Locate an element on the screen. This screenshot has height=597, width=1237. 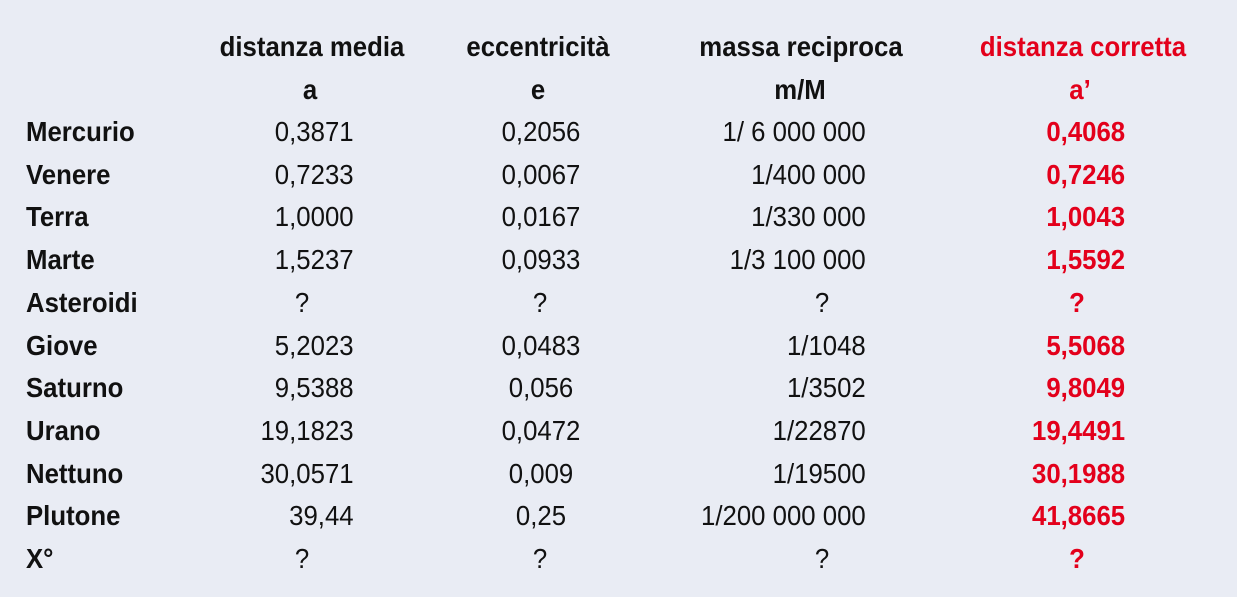
cell-eccentricita: 0,0472 is located at coordinates (541, 430).